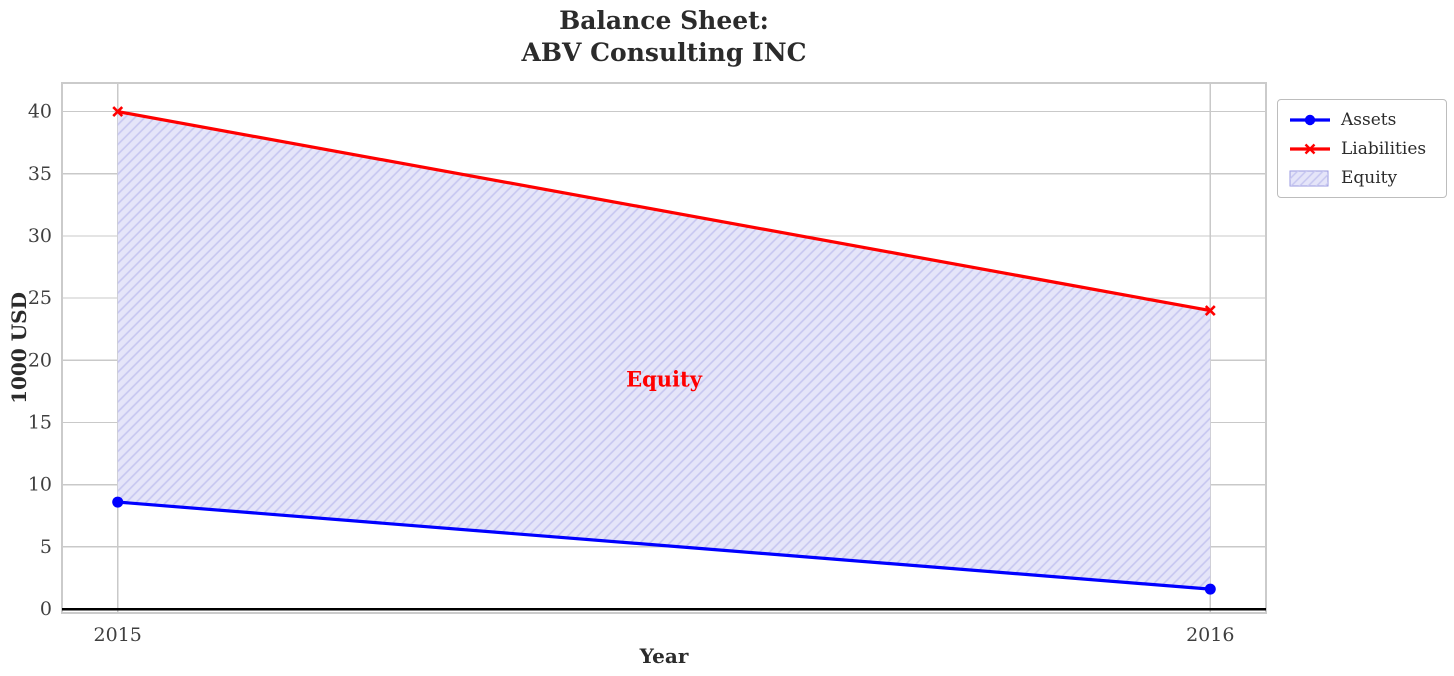 The width and height of the screenshot is (1454, 676). Describe the element at coordinates (664, 545) in the screenshot. I see `assets-line` at that location.